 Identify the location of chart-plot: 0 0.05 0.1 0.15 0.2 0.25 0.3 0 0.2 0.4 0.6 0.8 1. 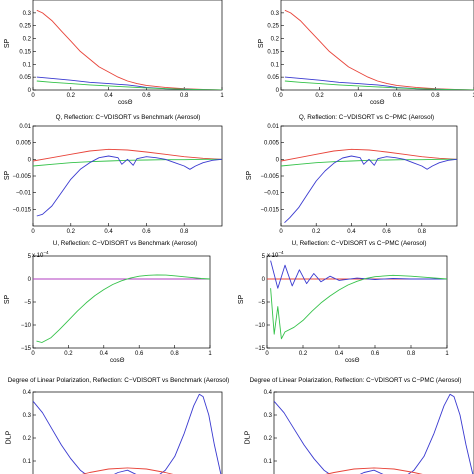
(121, 49).